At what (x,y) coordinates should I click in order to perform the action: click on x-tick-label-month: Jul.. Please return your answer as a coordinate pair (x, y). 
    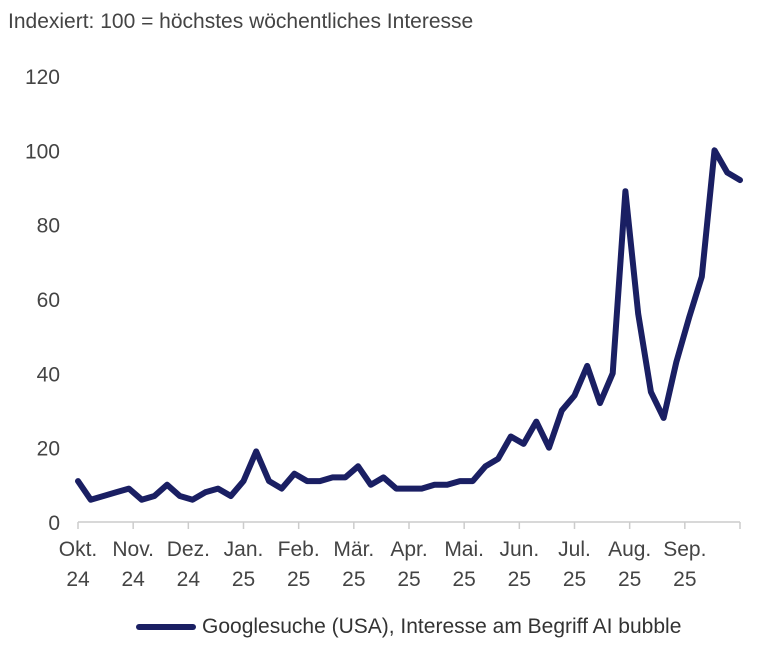
    Looking at the image, I should click on (574, 549).